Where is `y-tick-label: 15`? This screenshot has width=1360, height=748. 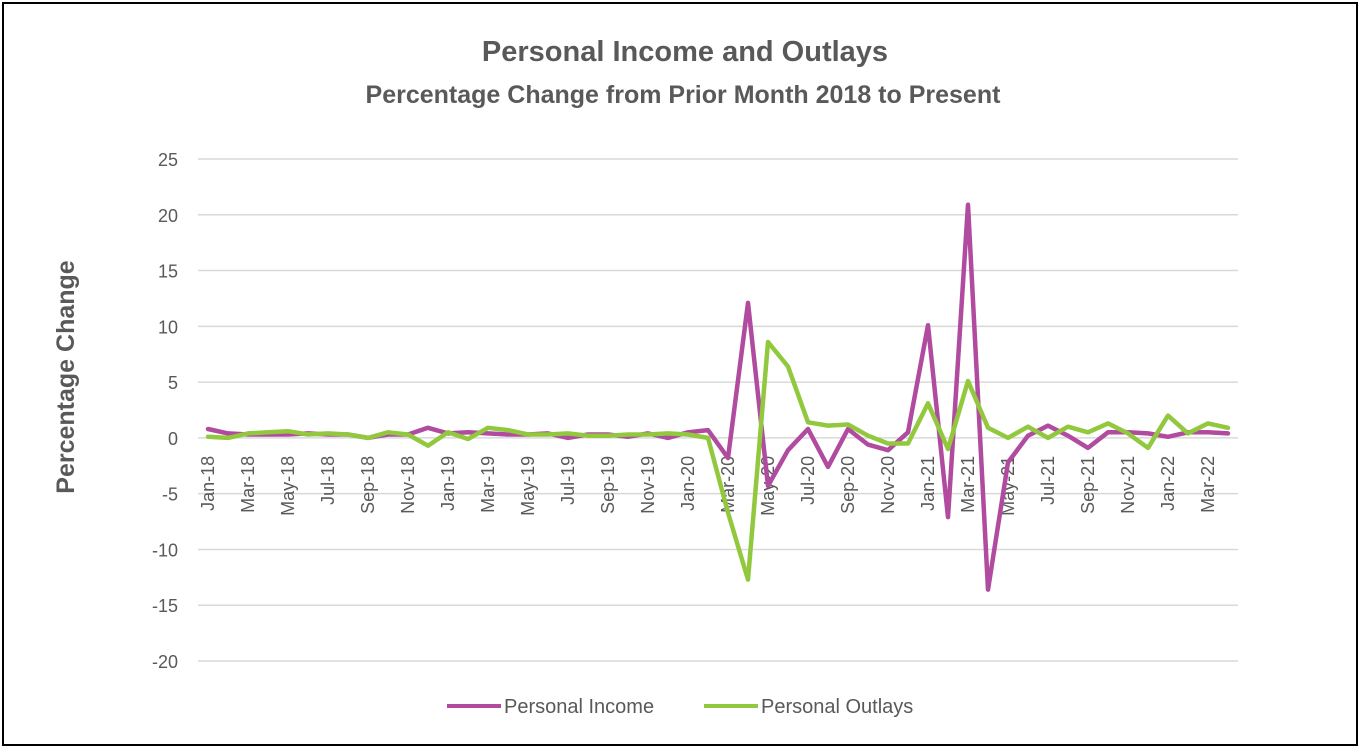
y-tick-label: 15 is located at coordinates (168, 272).